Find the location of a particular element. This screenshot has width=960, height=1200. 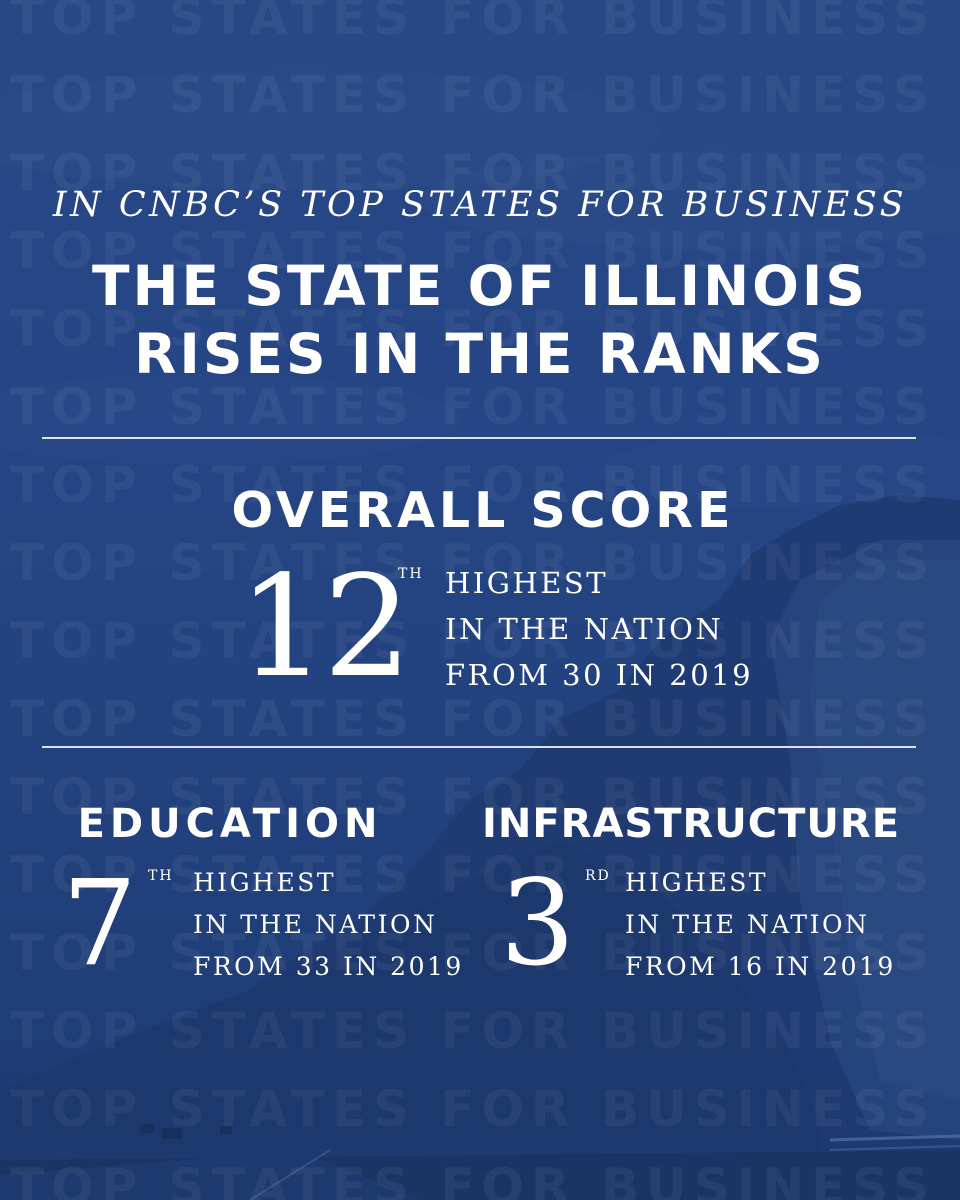

headline: THE STATE OF ILLINOIS RISES IN THE RANKS is located at coordinates (480, 320).